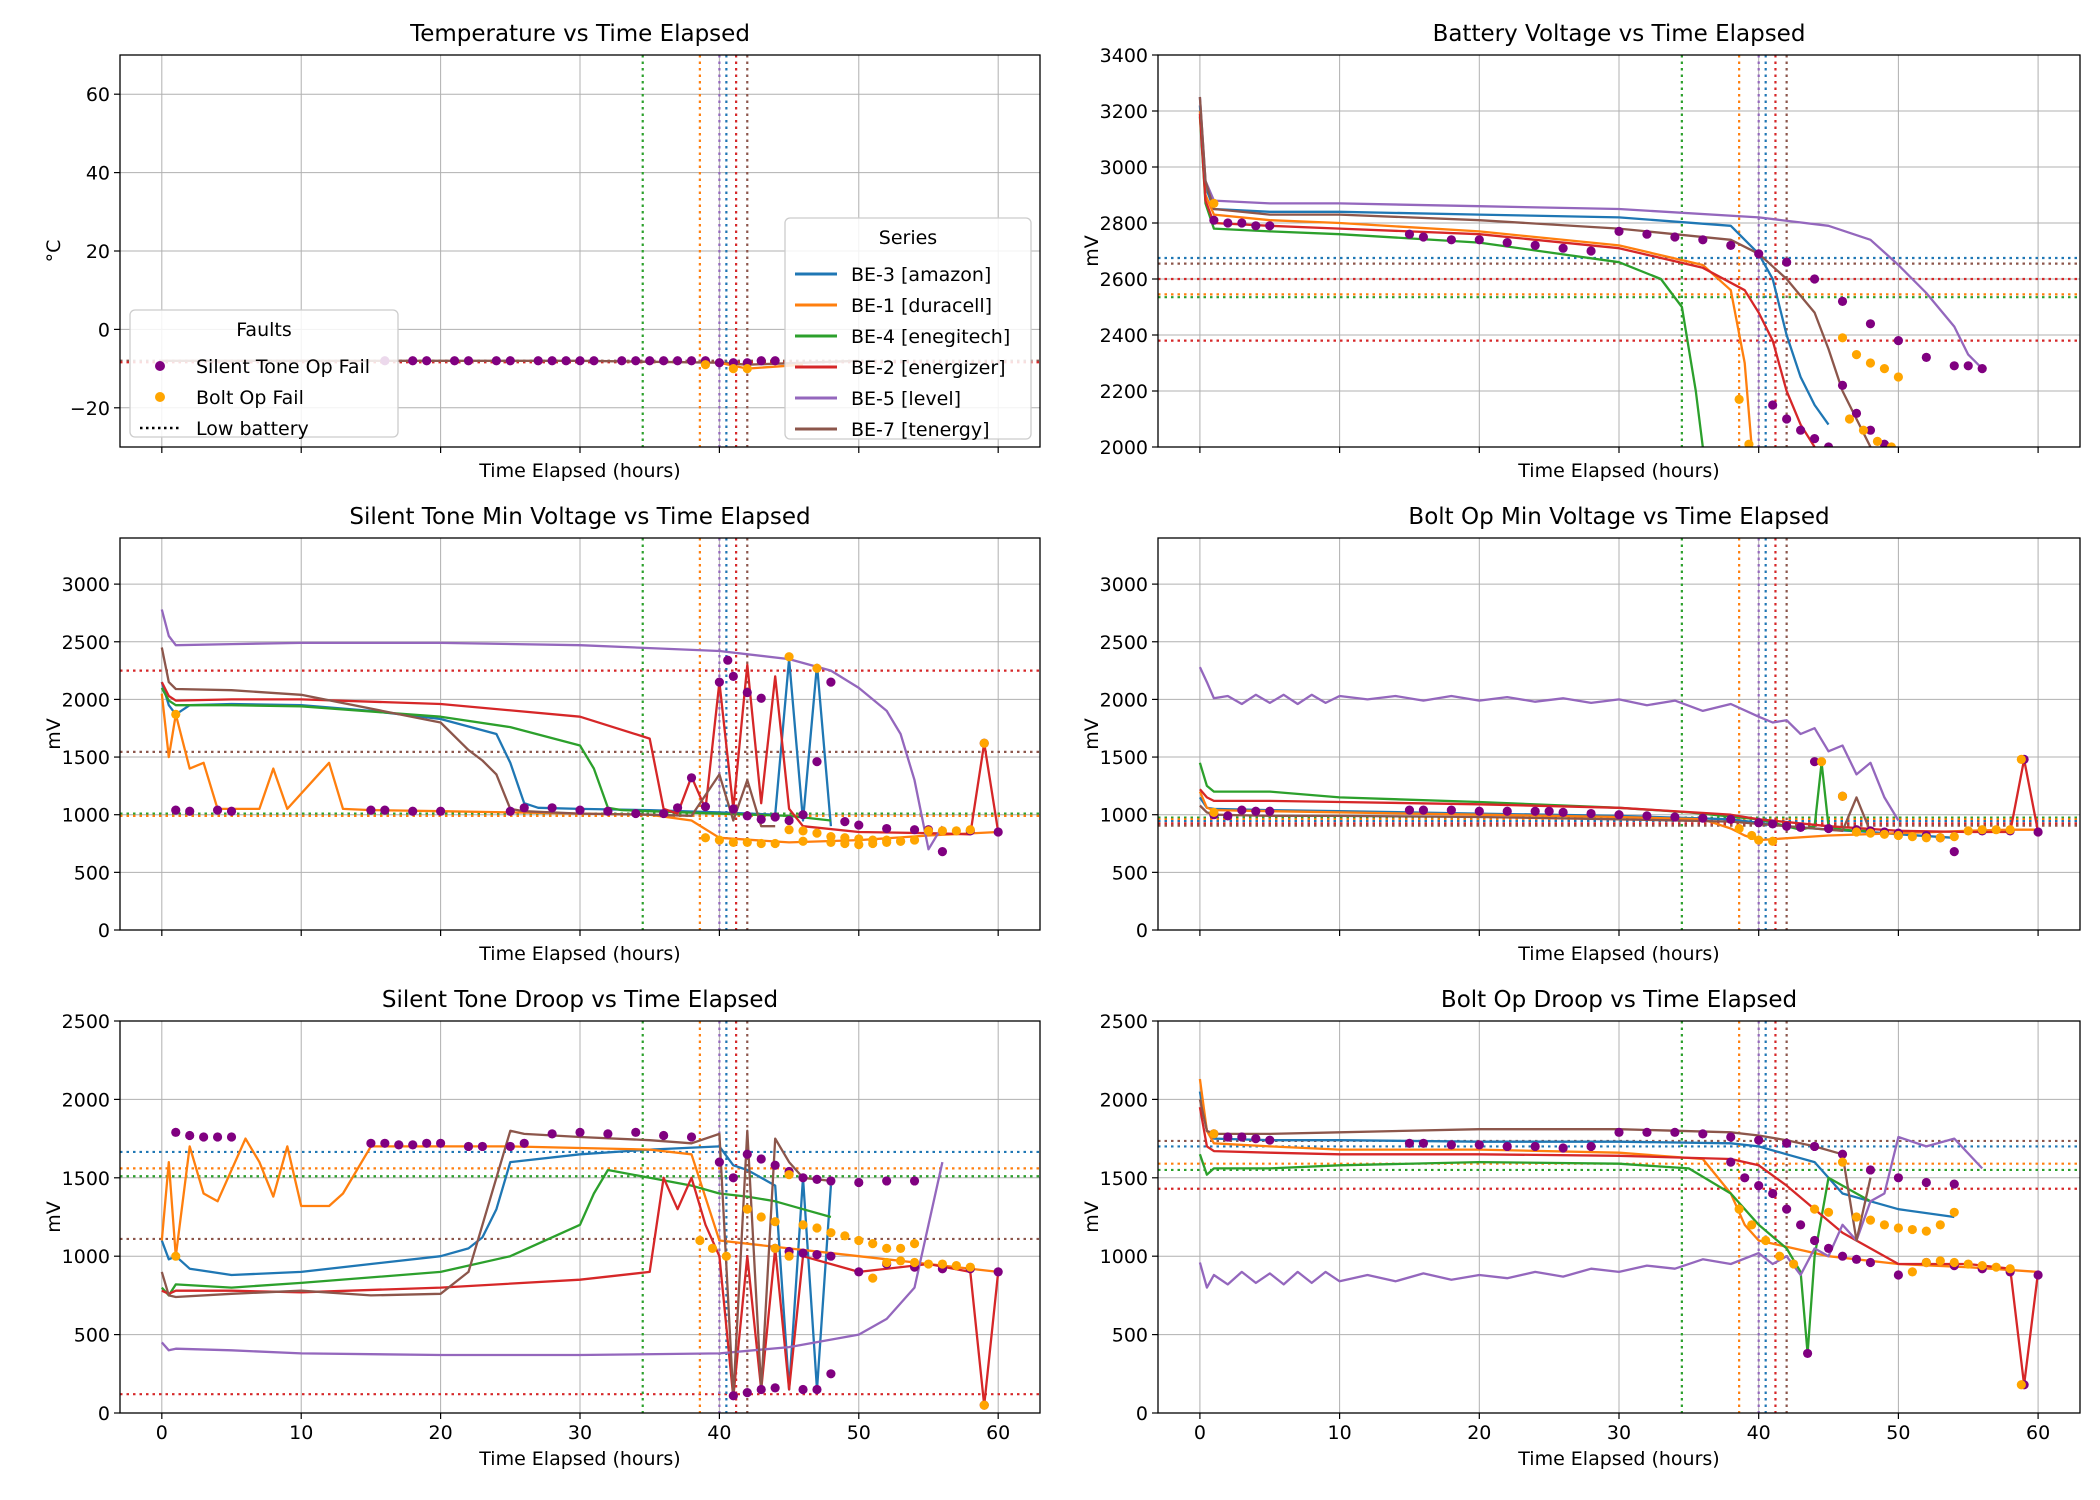  What do you see at coordinates (1092, 251) in the screenshot?
I see `y-axis-label: mV` at bounding box center [1092, 251].